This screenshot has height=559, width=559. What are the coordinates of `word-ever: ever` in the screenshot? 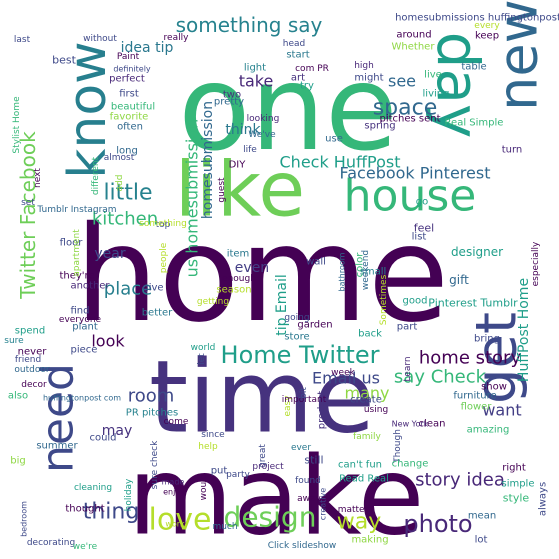 It's located at (301, 448).